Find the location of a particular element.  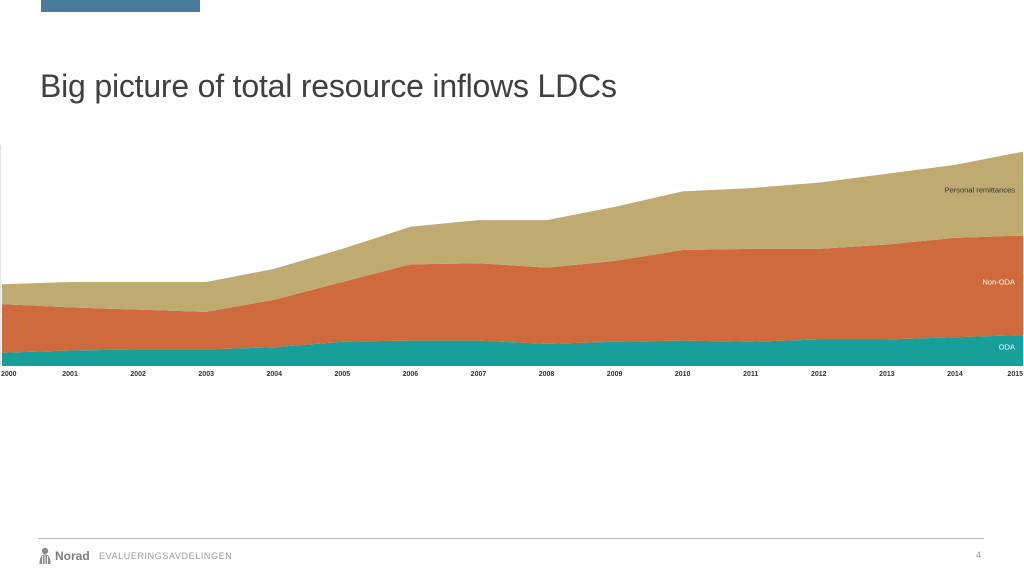

x-tick-label: 2009 is located at coordinates (615, 374).